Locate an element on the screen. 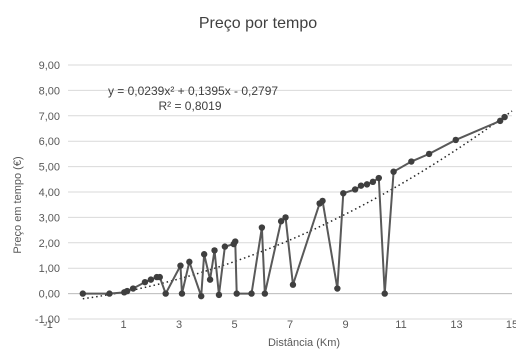  x-tick-label: -1 is located at coordinates (48, 325).